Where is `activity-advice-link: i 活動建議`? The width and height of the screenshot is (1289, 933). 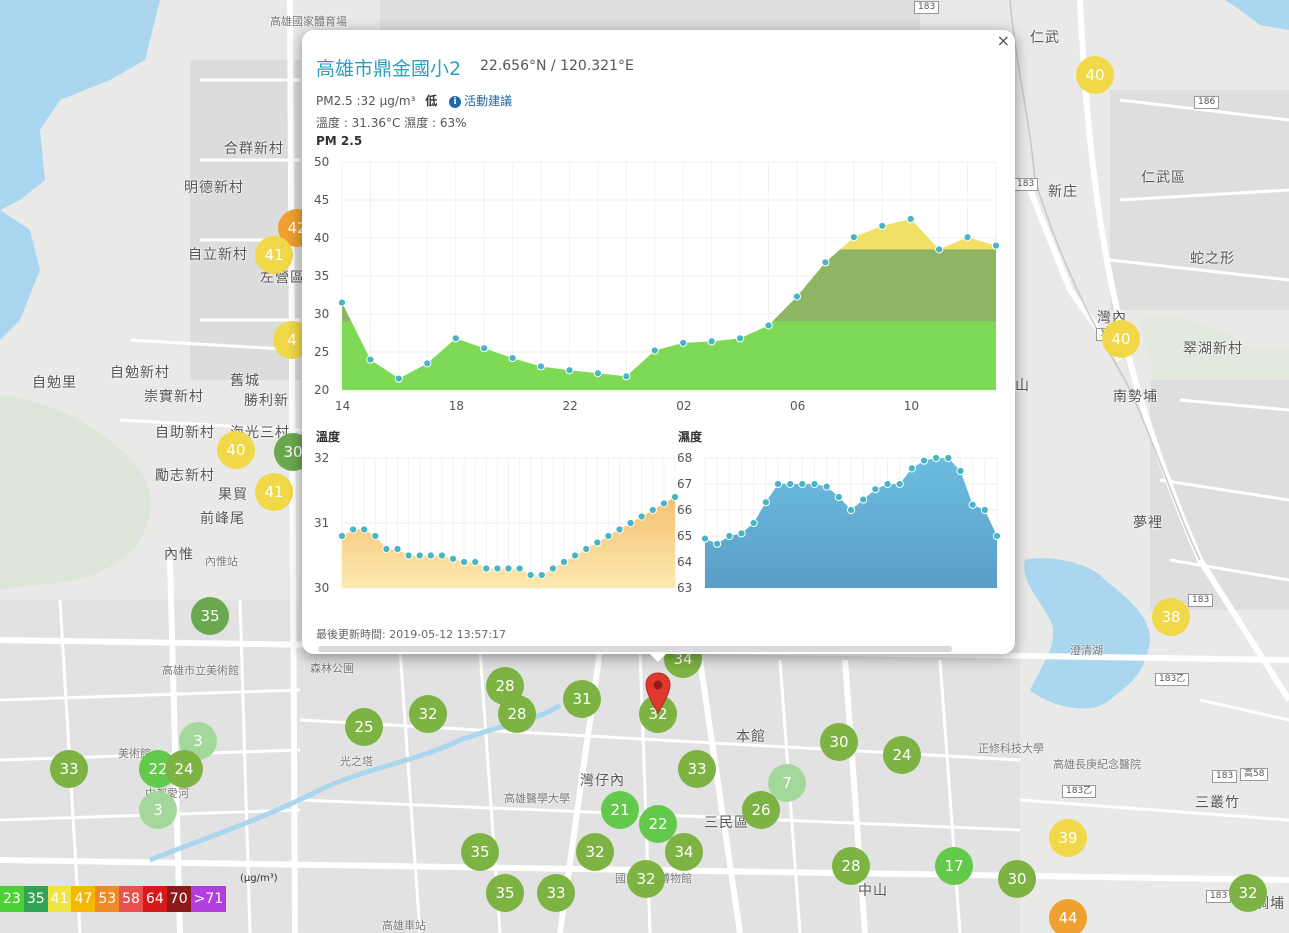
activity-advice-link: i 活動建議 is located at coordinates (480, 101).